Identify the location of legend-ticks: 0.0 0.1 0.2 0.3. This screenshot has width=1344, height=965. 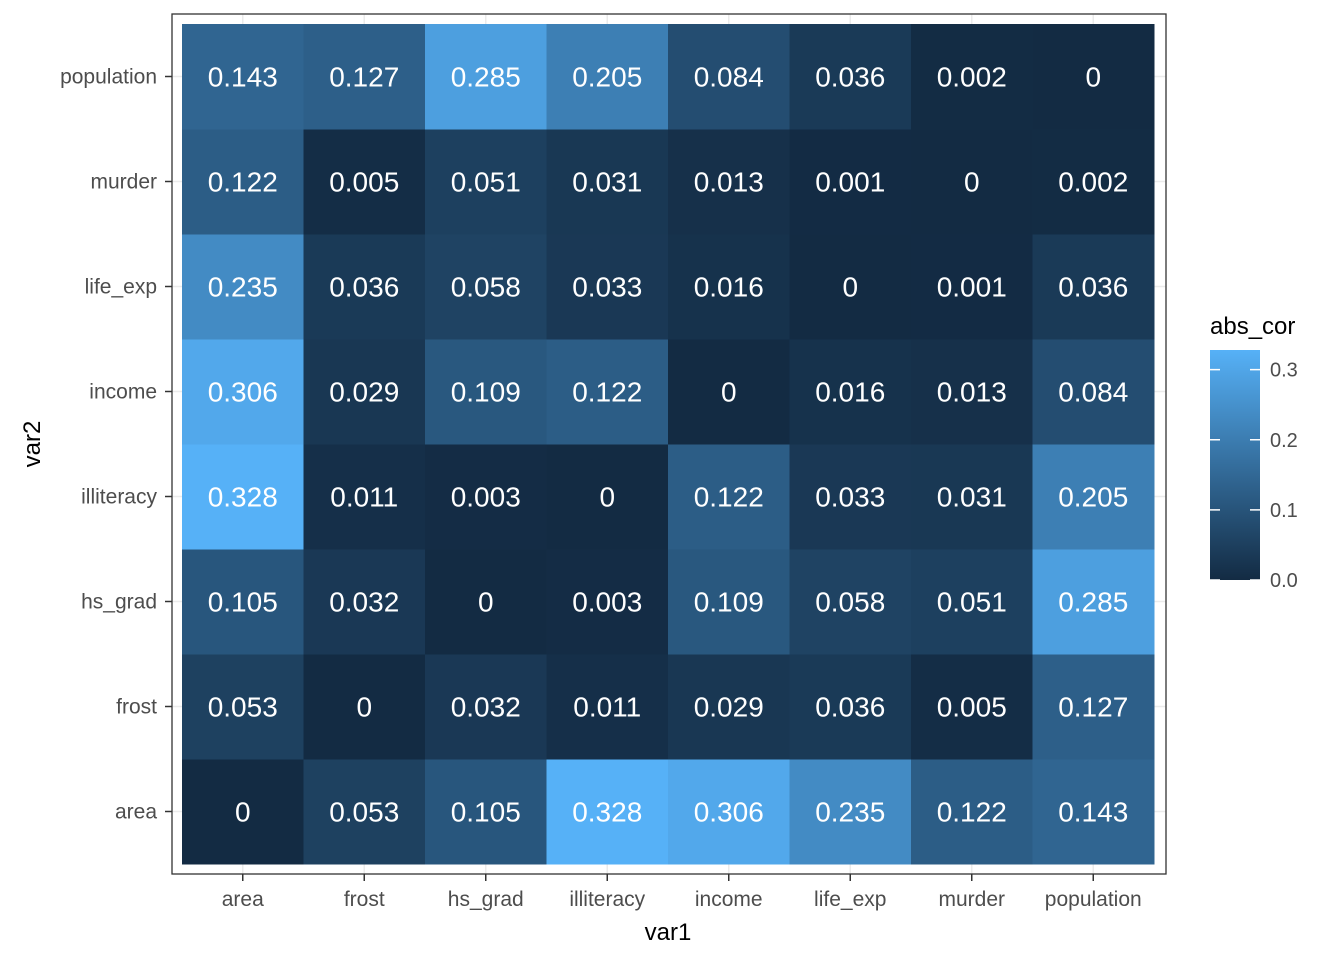
(1254, 476).